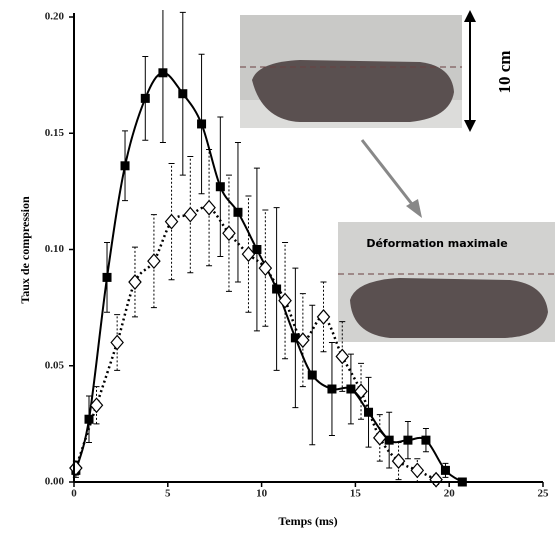 The width and height of the screenshot is (555, 537). Describe the element at coordinates (450, 494) in the screenshot. I see `x-tick-label: 20` at that location.